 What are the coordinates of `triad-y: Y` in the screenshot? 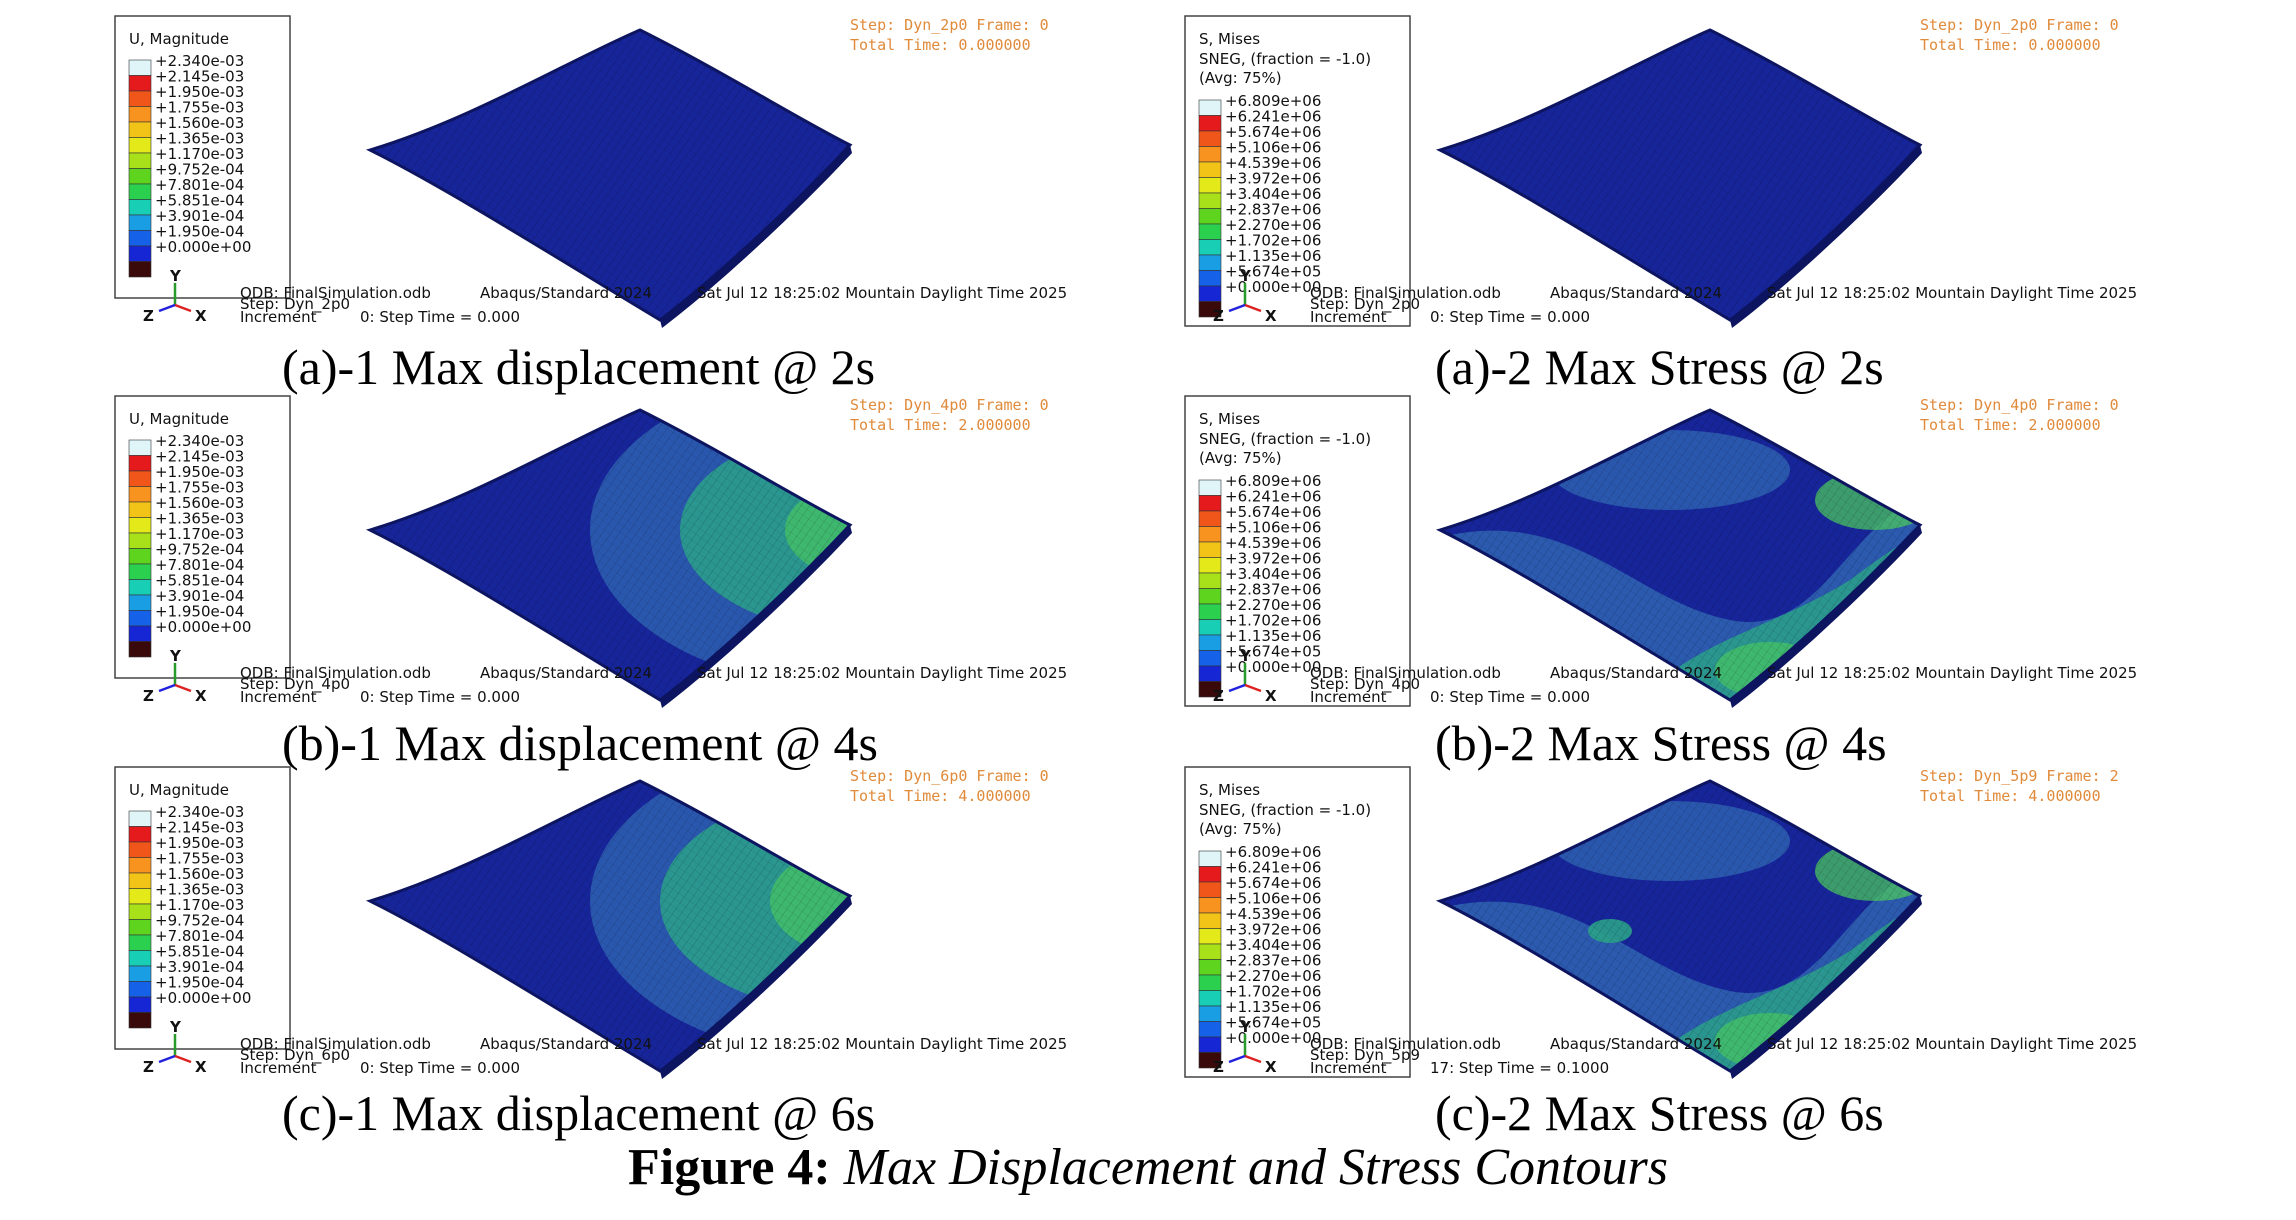 It's located at (175, 656).